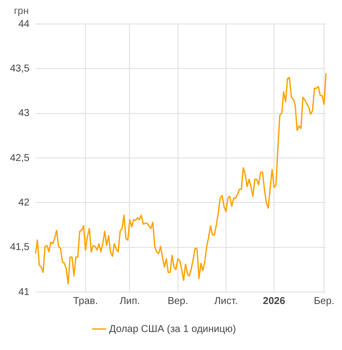  I want to click on y-tick-label: 42, so click(24, 202).